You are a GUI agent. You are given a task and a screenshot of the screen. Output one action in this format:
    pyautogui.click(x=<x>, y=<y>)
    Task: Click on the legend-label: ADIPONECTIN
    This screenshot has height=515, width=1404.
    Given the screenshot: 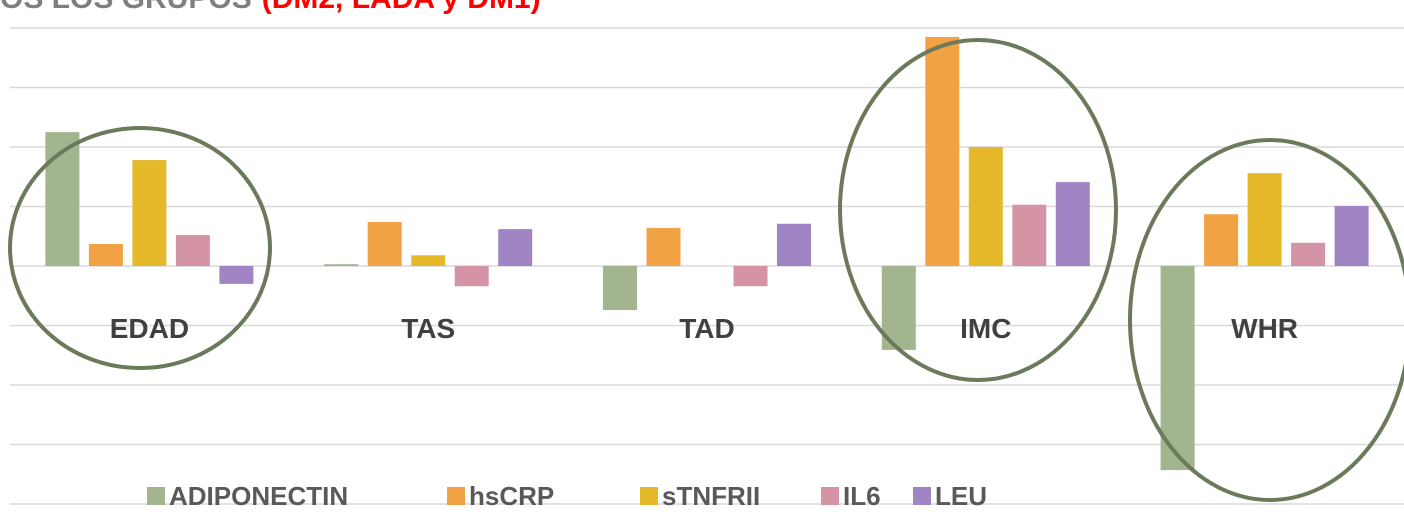 What is the action you would take?
    pyautogui.click(x=258, y=496)
    